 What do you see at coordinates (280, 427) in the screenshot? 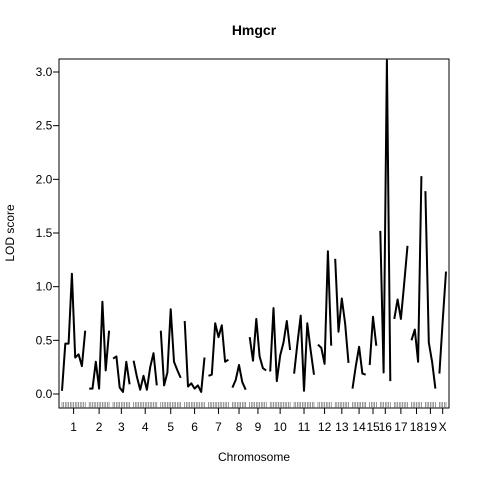
I see `x-tick-label: 10` at bounding box center [280, 427].